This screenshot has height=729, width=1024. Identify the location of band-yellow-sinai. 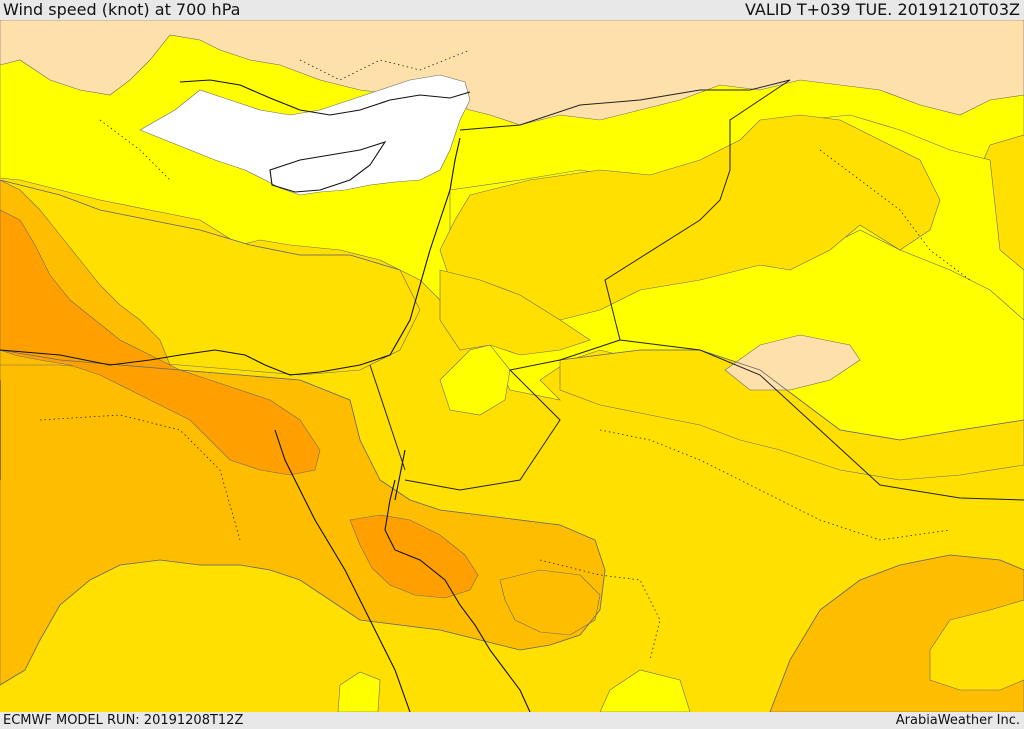
(475, 380).